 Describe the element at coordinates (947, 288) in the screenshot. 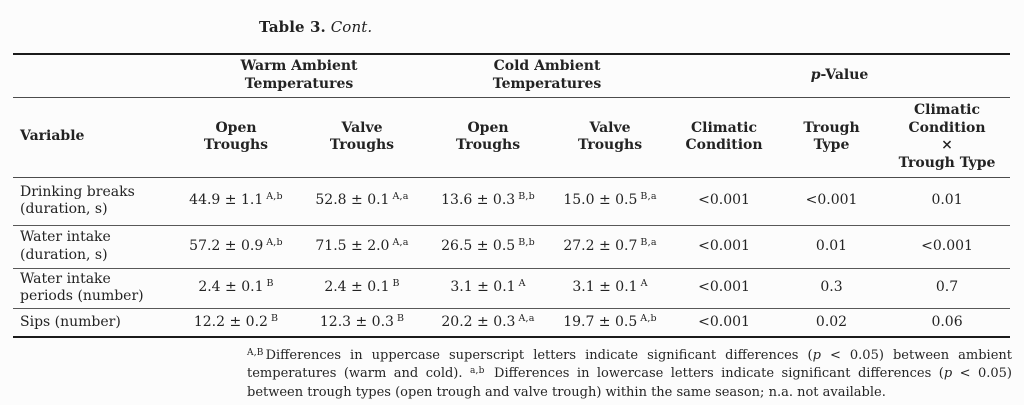

I see `cell-p-interaction: 0.7` at that location.